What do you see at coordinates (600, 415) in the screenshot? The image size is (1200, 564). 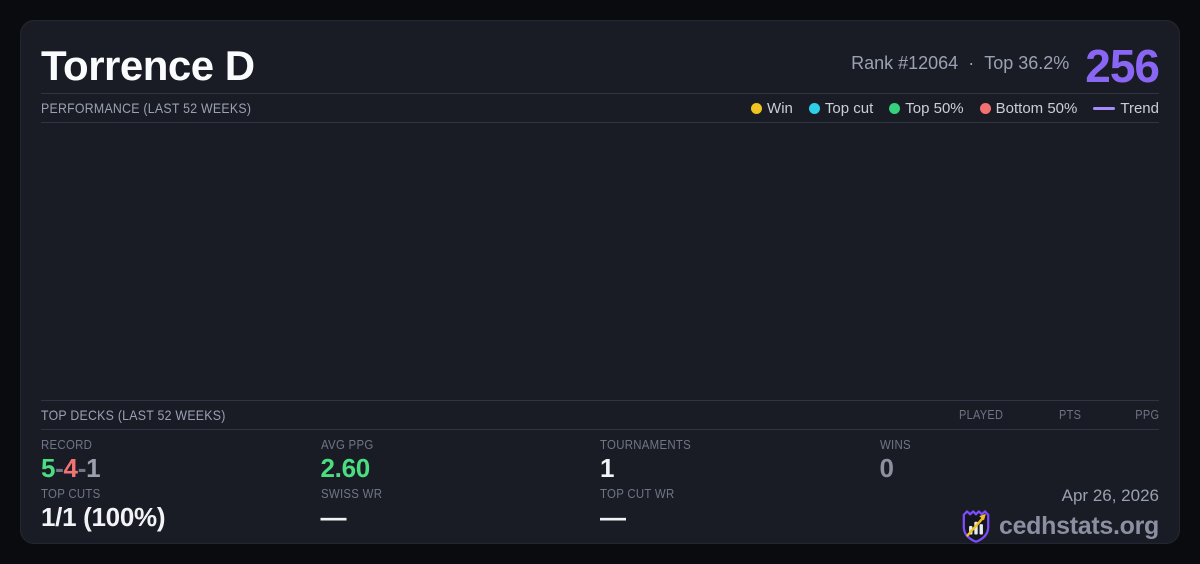 I see `top-decks-header: TOP DECKS (LAST 52 WEEKS) PLAYED PTS PPG` at bounding box center [600, 415].